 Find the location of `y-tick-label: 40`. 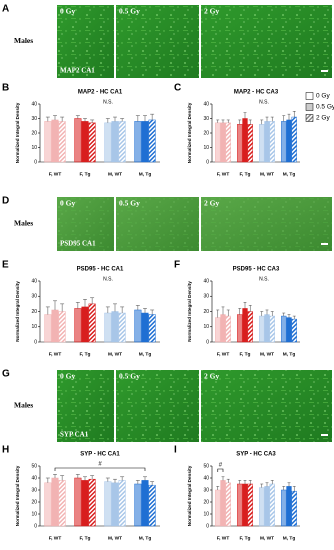

y-tick-label: 40 is located at coordinates (34, 104).